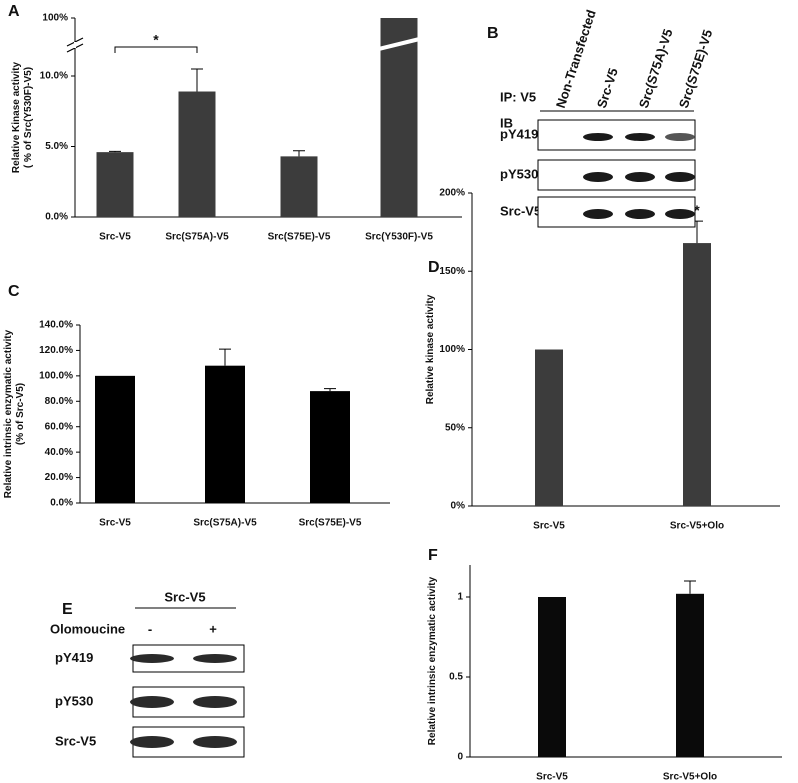  Describe the element at coordinates (16, 117) in the screenshot. I see `y-axis-title-line: Relative Kinase activity` at that location.